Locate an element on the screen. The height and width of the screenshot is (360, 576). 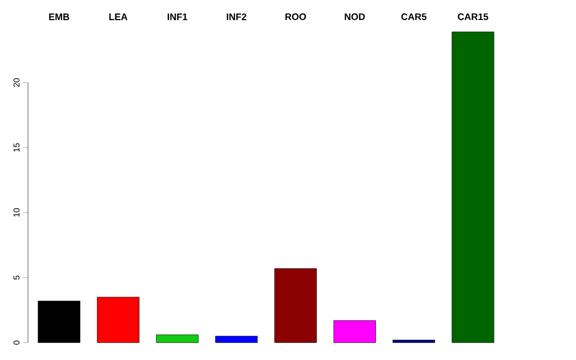
y-tick-label: 10 is located at coordinates (16, 212).